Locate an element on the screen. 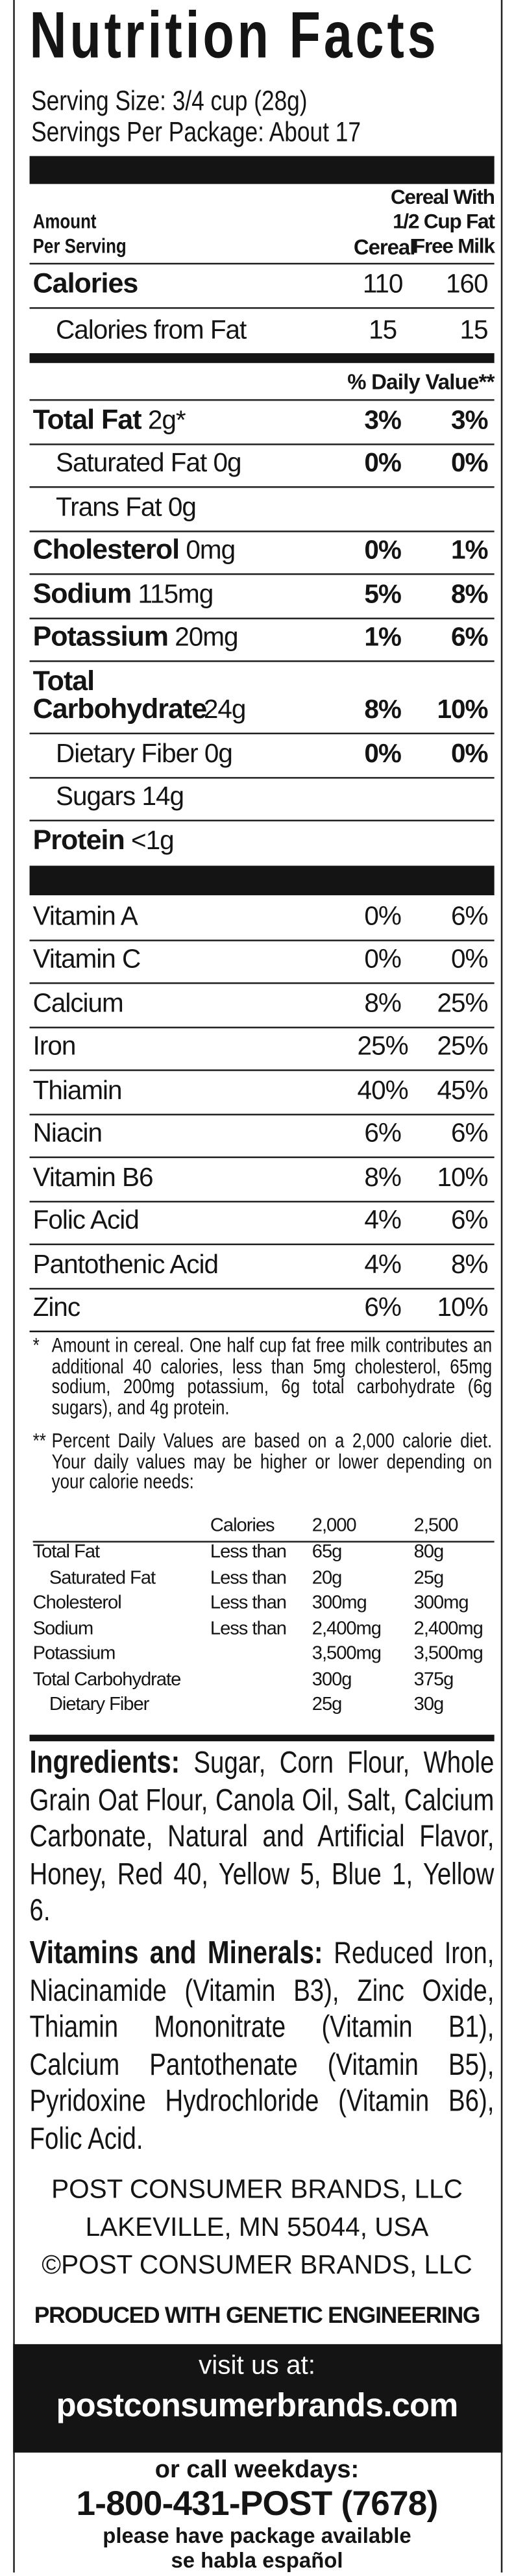  row-label: Calories from Fat is located at coordinates (151, 331).